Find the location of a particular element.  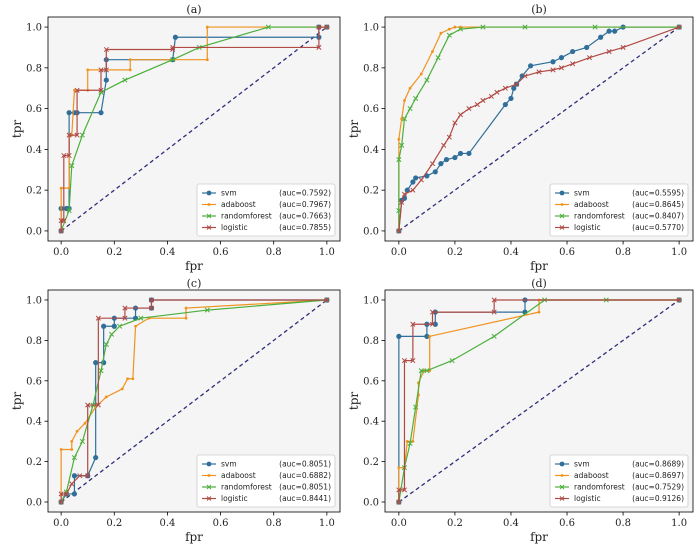

legend-auc-adaboost: (auc=0.8697) is located at coordinates (658, 475).